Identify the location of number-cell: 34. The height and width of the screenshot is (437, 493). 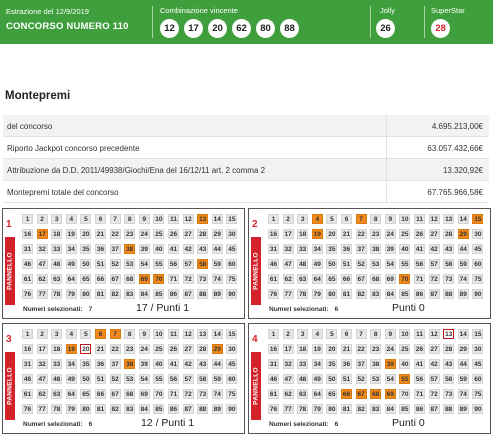
(71, 364).